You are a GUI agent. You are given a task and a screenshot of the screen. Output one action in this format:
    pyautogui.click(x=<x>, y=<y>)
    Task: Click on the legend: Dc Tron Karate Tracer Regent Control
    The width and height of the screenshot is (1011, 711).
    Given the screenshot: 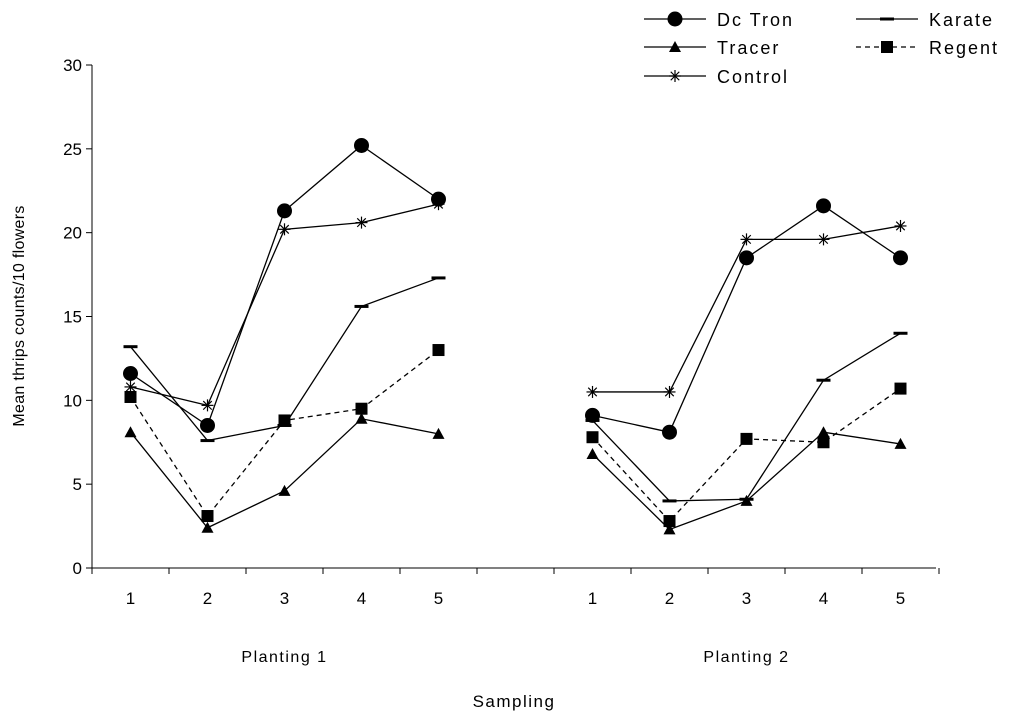 What is the action you would take?
    pyautogui.click(x=821, y=48)
    